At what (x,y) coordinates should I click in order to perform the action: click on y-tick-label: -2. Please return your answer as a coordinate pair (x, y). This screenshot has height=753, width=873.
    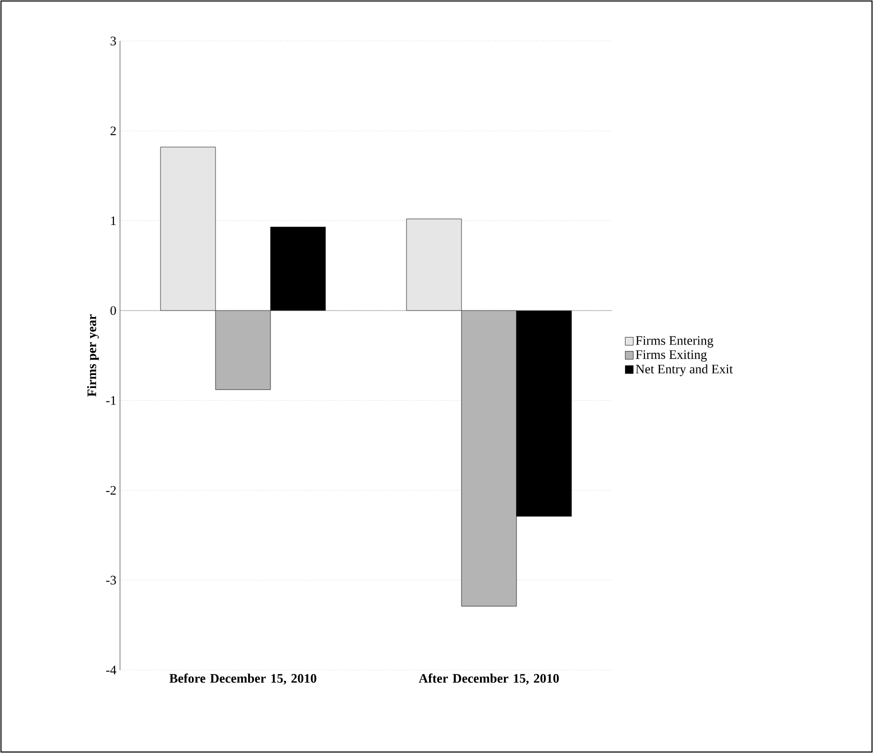
    Looking at the image, I should click on (111, 490).